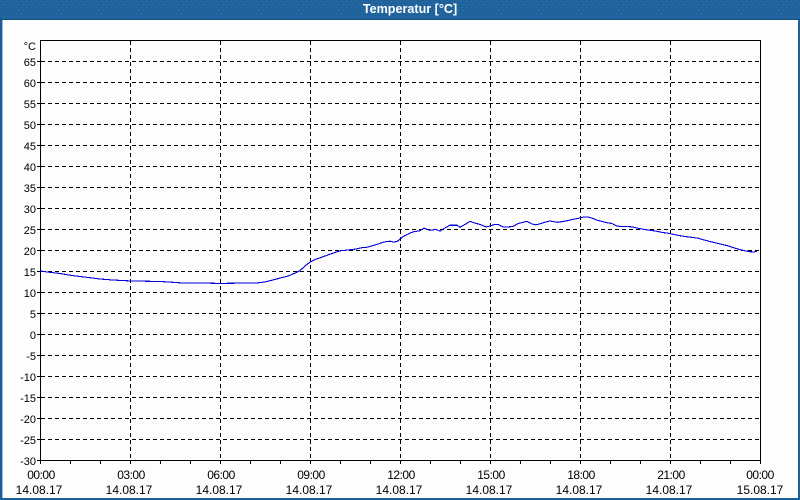  What do you see at coordinates (33, 315) in the screenshot?
I see `svg-text: 5` at bounding box center [33, 315].